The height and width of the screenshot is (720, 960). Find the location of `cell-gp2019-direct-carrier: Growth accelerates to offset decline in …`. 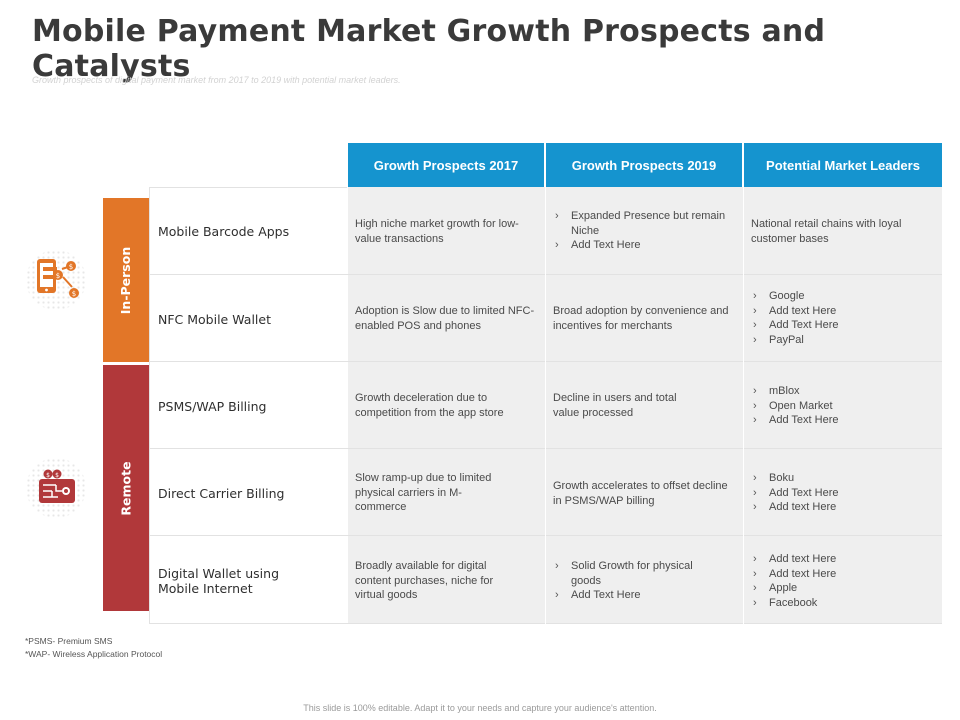

cell-gp2019-direct-carrier: Growth accelerates to offset decline in … is located at coordinates (640, 493).